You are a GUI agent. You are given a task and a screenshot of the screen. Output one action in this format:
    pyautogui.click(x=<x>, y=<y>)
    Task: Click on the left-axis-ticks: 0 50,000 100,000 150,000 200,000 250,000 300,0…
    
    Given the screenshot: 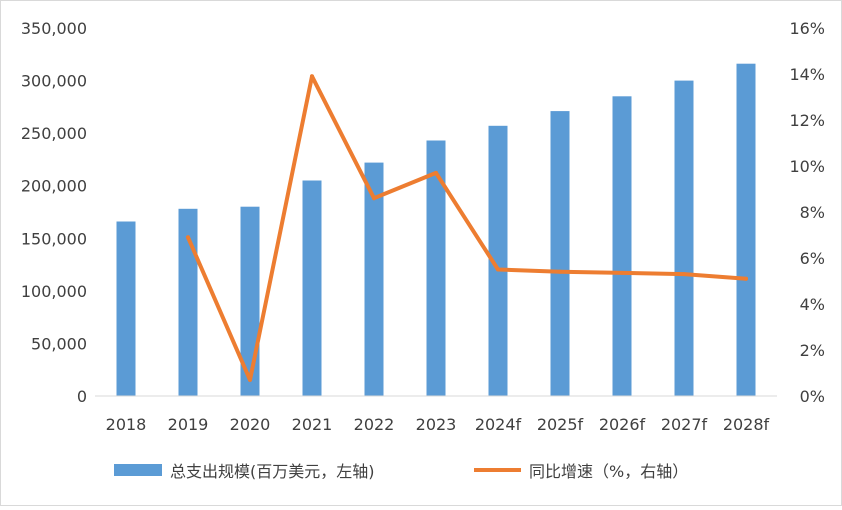 What is the action you would take?
    pyautogui.click(x=54, y=212)
    